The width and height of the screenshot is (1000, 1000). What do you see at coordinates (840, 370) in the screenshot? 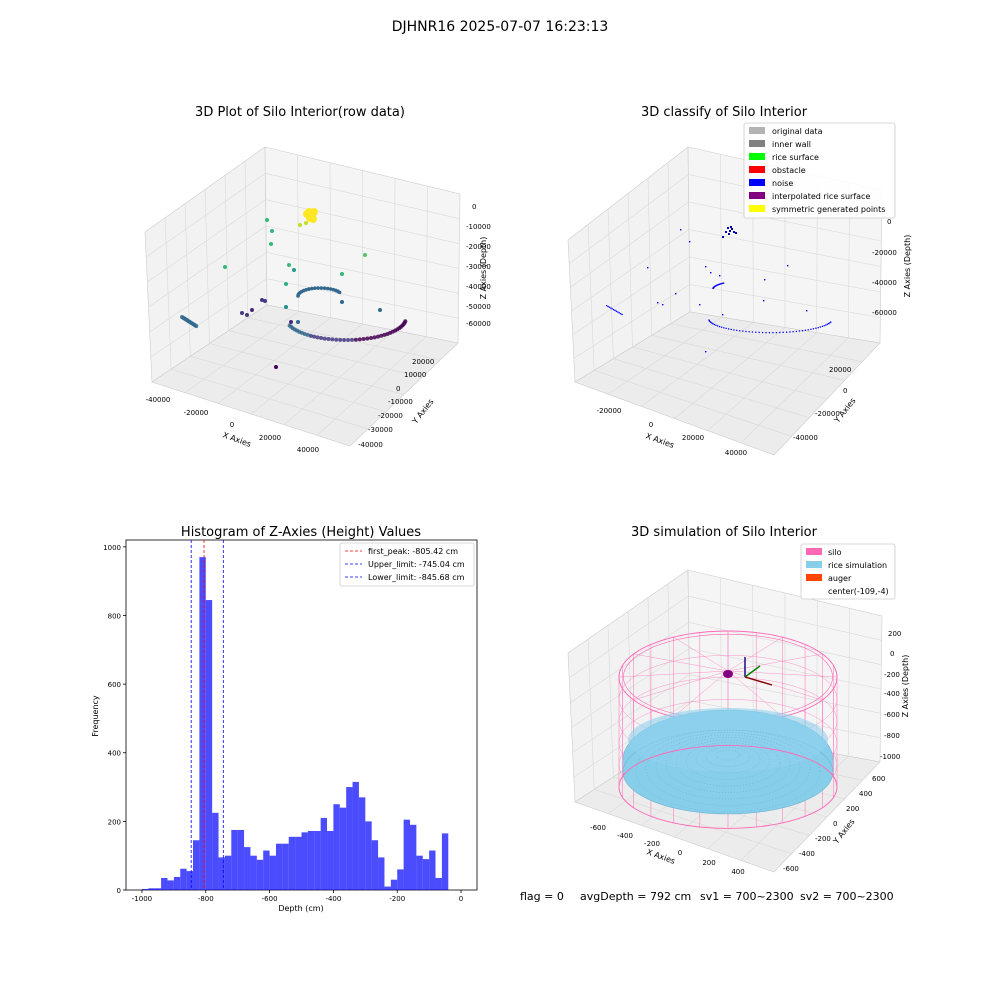
I see `classify-y-tick-0: 20000` at bounding box center [840, 370].